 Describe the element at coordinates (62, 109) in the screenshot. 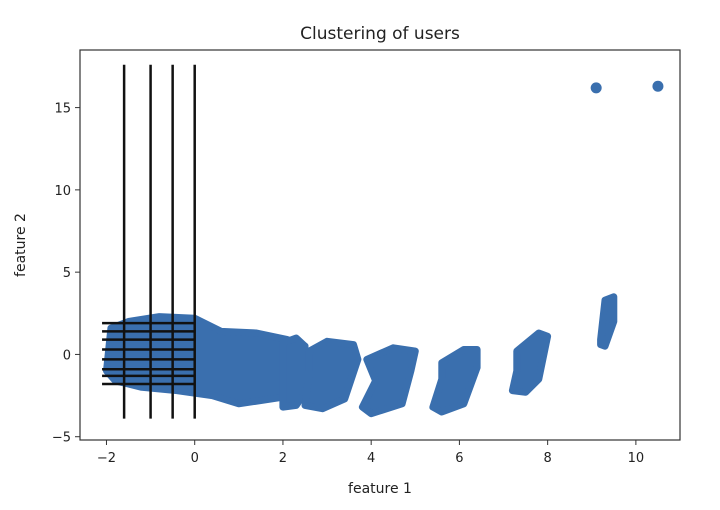

I see `y-tick-label: 15` at that location.